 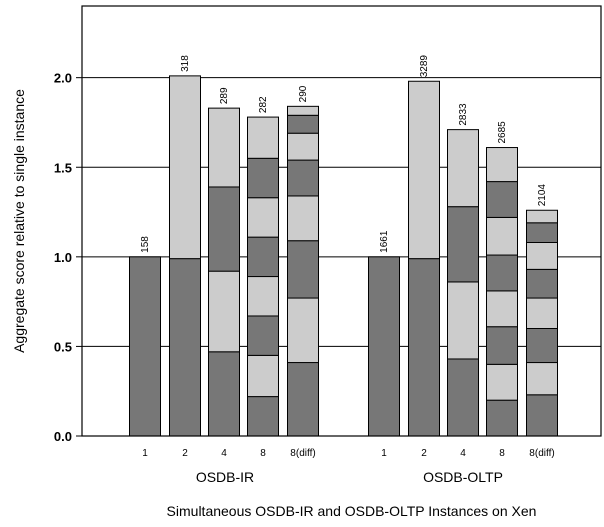 What do you see at coordinates (303, 93) in the screenshot?
I see `bar-value-label: 290` at bounding box center [303, 93].